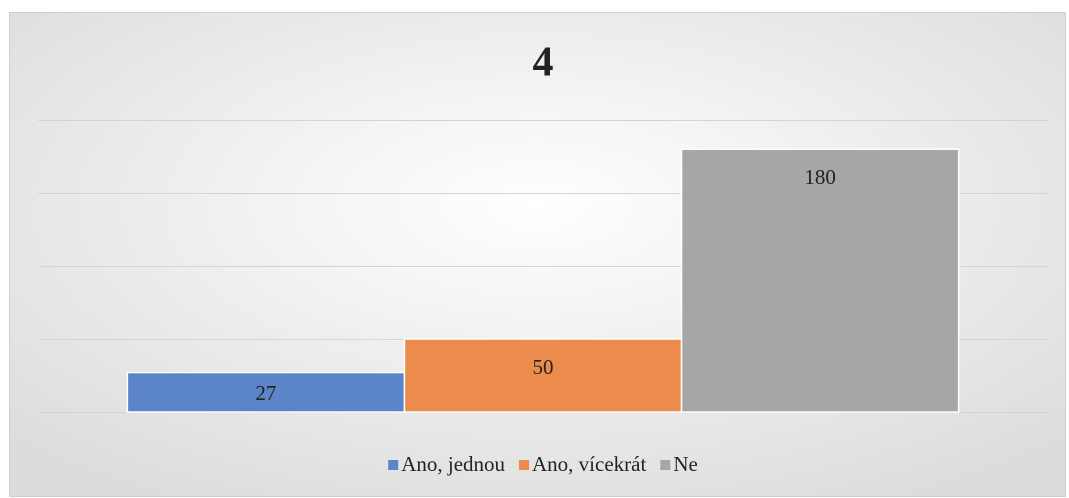 Image resolution: width=1069 pixels, height=498 pixels. Describe the element at coordinates (685, 464) in the screenshot. I see `legend-label: Ne` at that location.